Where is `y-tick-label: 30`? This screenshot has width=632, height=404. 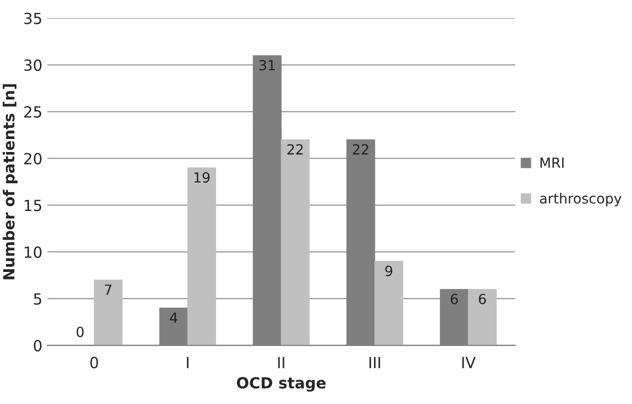
y-tick-label: 30 is located at coordinates (33, 65).